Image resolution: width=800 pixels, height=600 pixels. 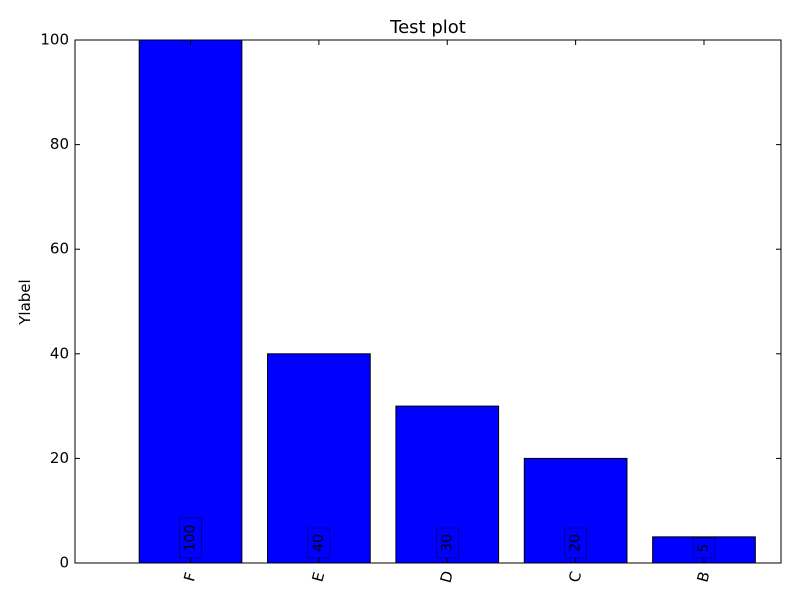 I want to click on y-axis-label: Ylabel, so click(x=25, y=302).